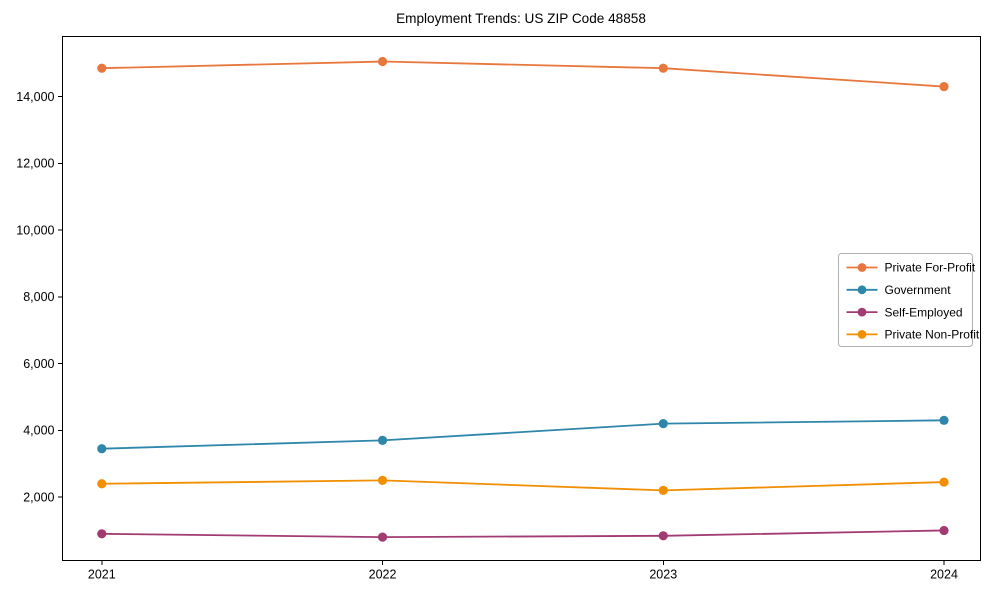 The height and width of the screenshot is (600, 1000). I want to click on y-tick-label: 12,000, so click(35, 164).